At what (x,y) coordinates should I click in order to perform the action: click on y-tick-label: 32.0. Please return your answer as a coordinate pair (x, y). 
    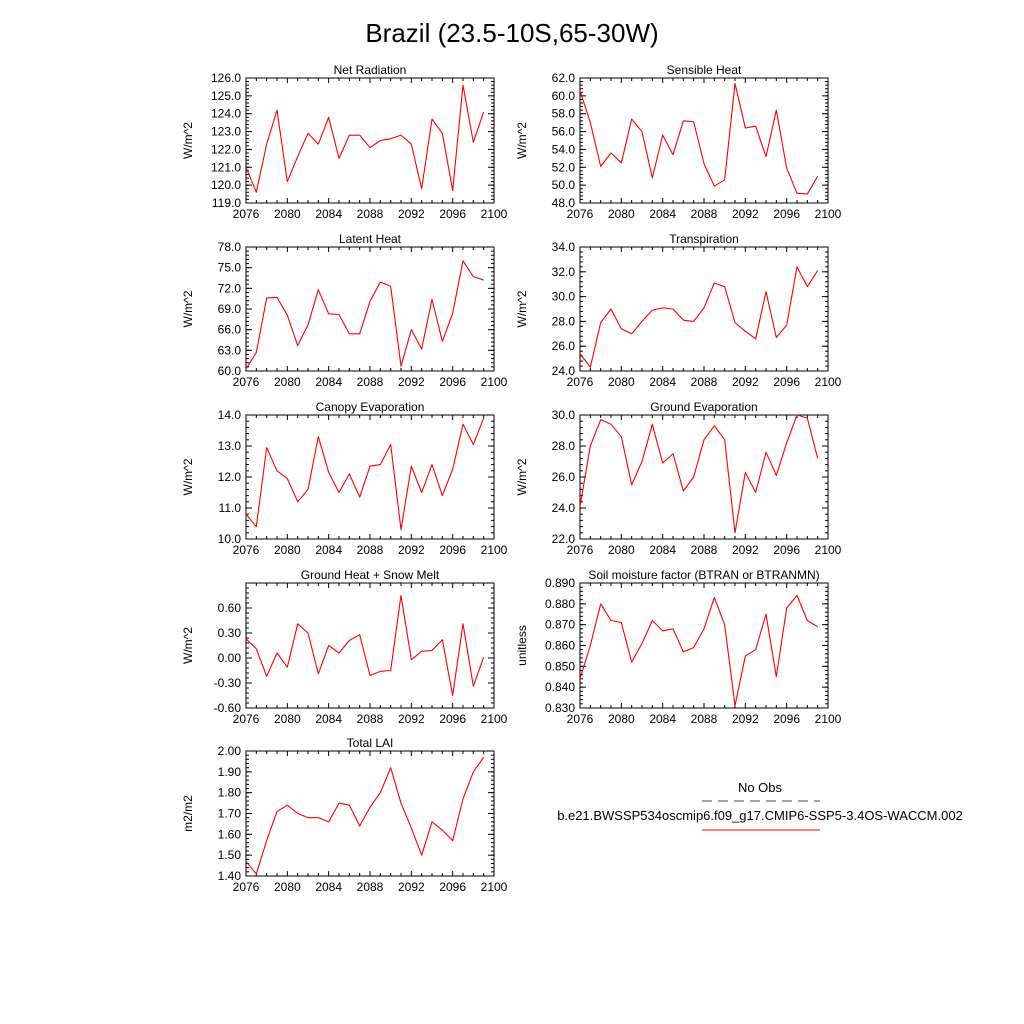
    Looking at the image, I should click on (564, 272).